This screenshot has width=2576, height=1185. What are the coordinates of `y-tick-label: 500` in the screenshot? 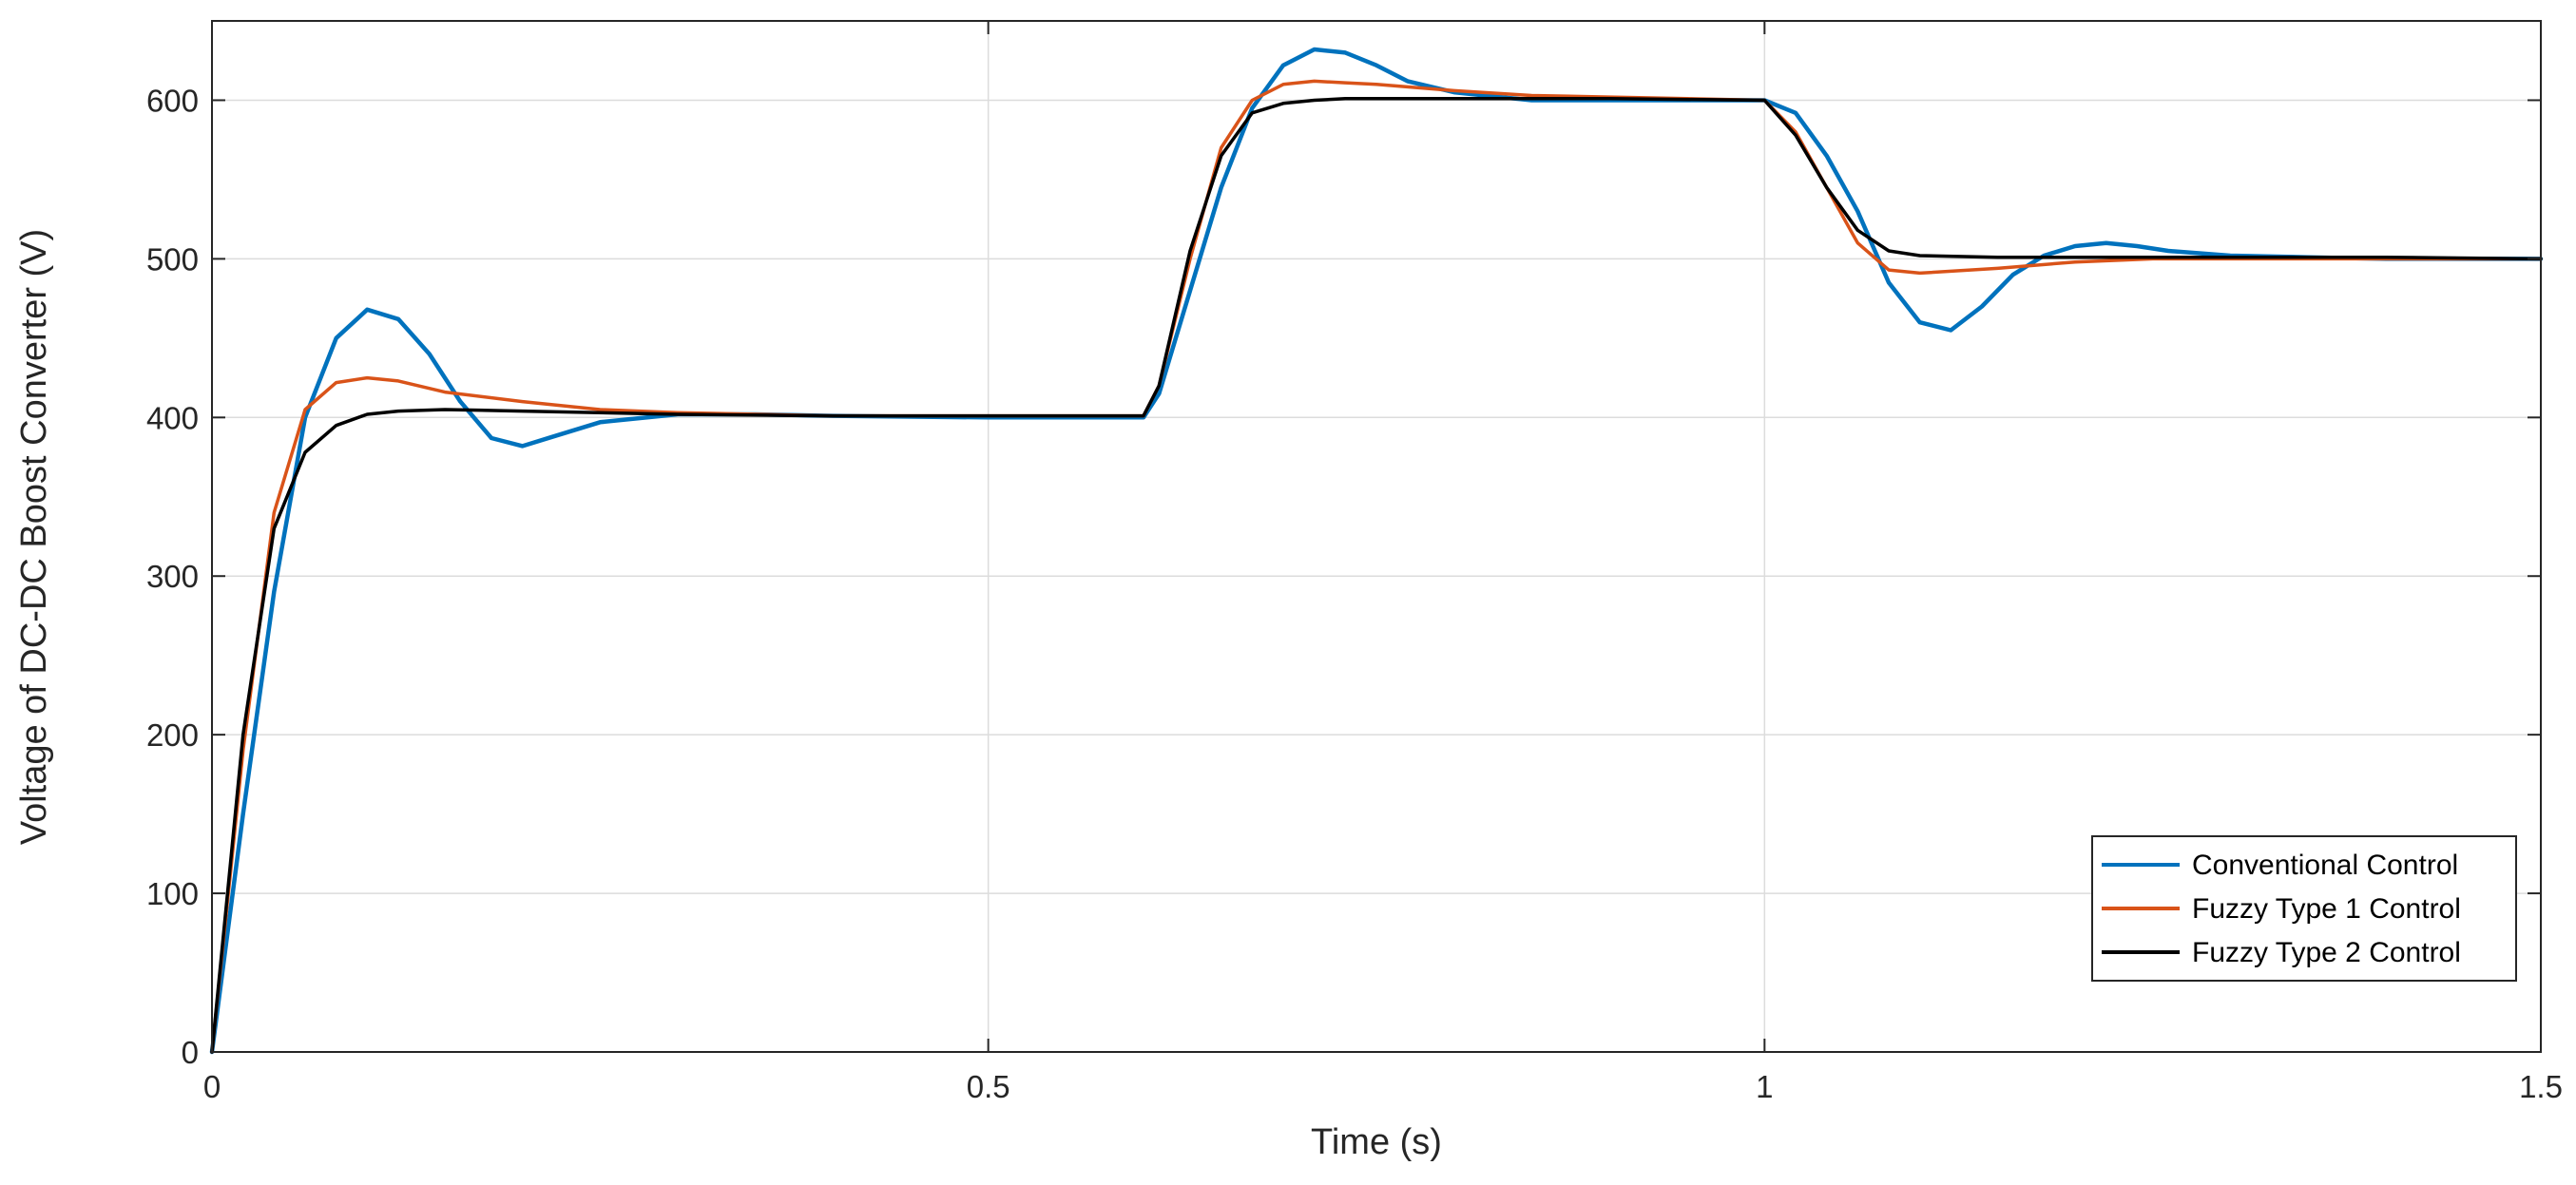 It's located at (173, 259).